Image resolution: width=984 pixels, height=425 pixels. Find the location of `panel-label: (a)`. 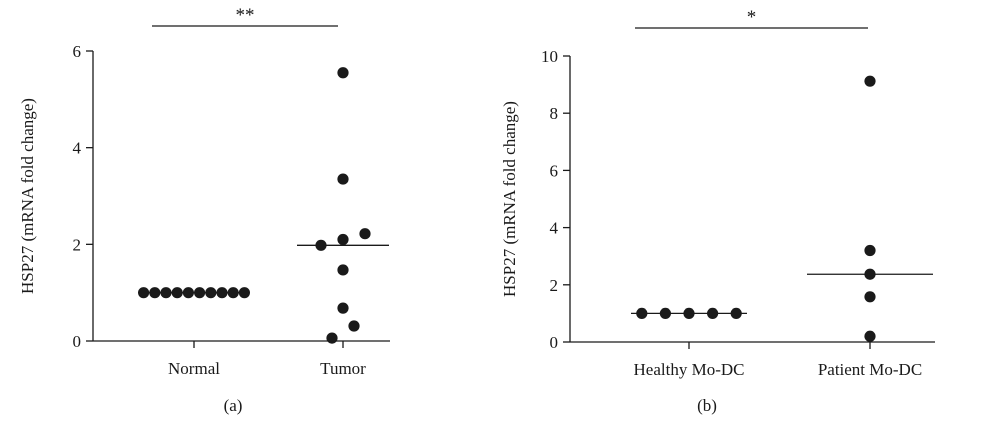

panel-label: (a) is located at coordinates (233, 405).